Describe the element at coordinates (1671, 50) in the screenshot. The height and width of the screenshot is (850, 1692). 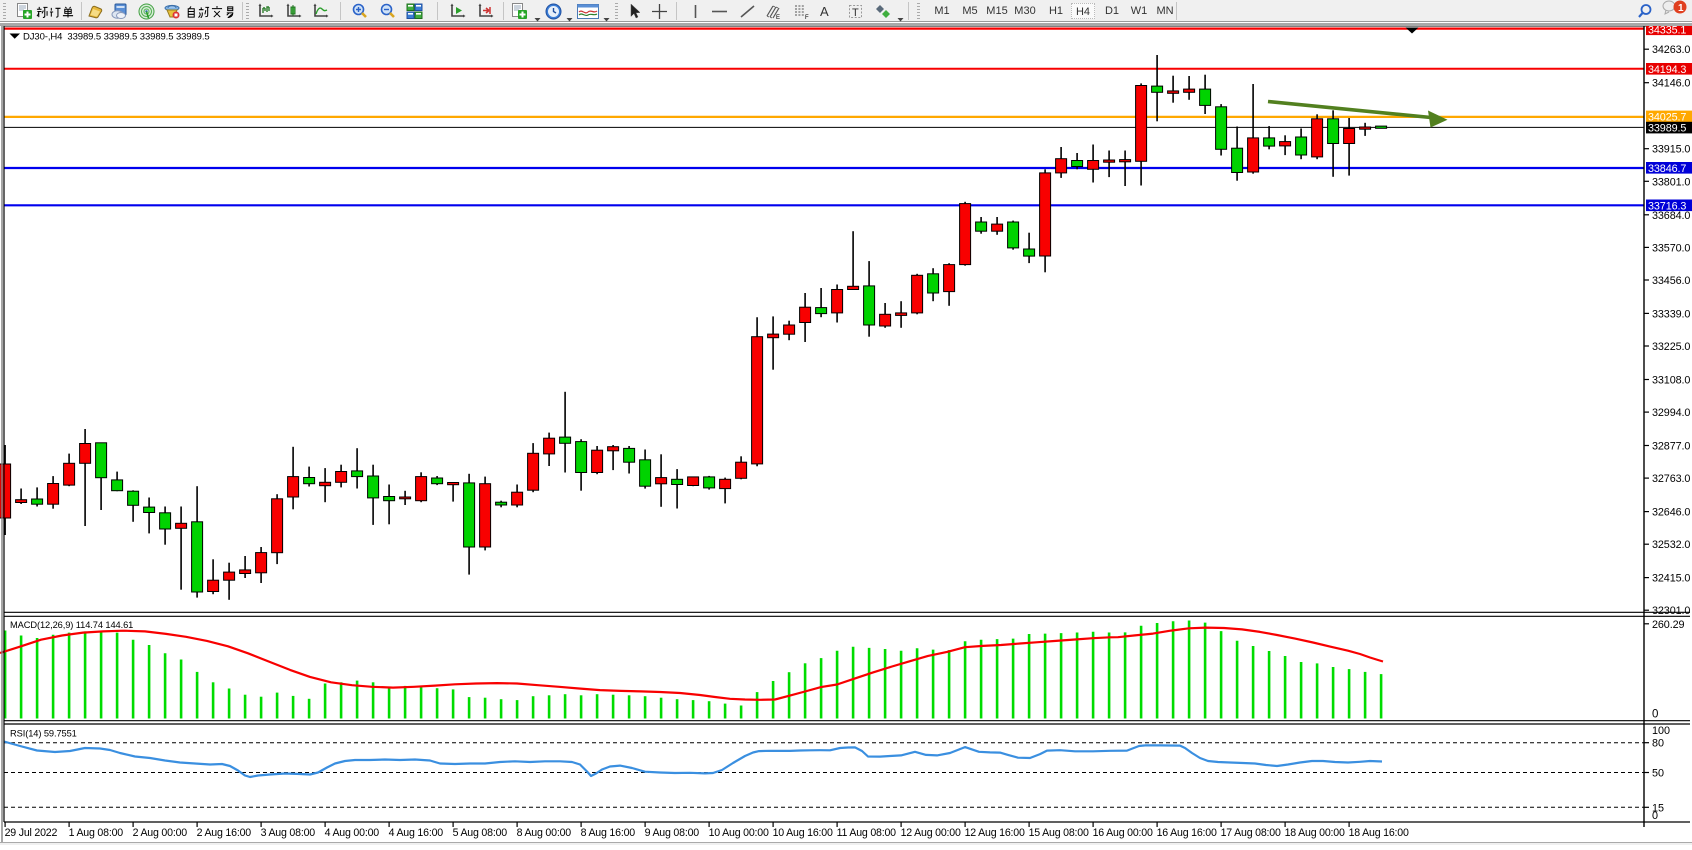
I see `svg-text: 34263.0` at that location.